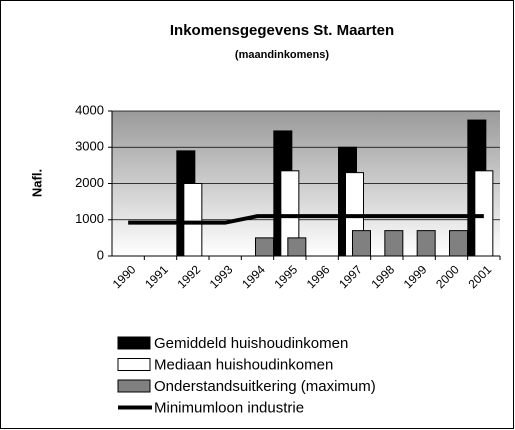 Image resolution: width=515 pixels, height=430 pixels. Describe the element at coordinates (265, 386) in the screenshot. I see `legend-label: Onderstandsuitkering (maximum)` at that location.